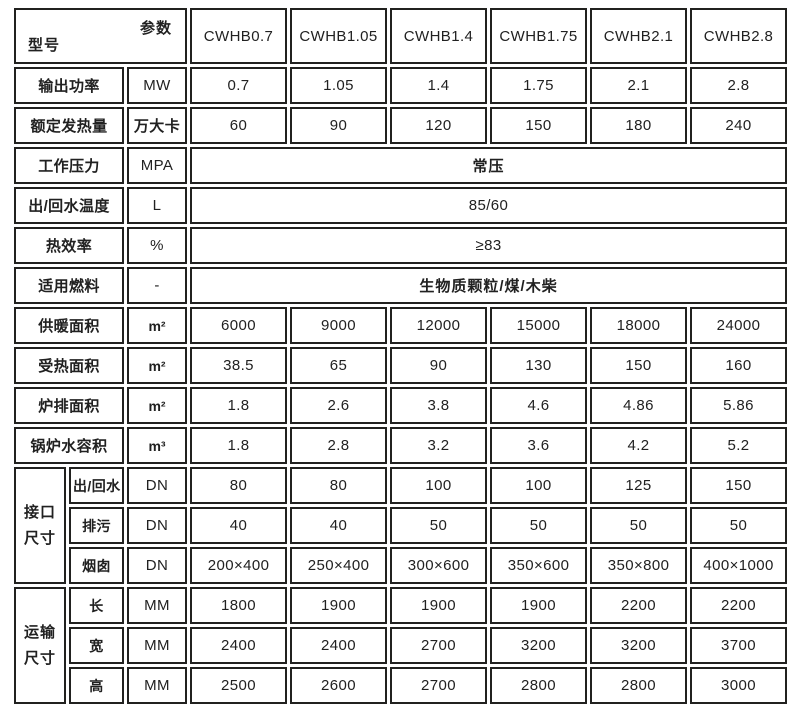  Describe the element at coordinates (239, 445) in the screenshot. I see `value-cell: 1.8` at that location.